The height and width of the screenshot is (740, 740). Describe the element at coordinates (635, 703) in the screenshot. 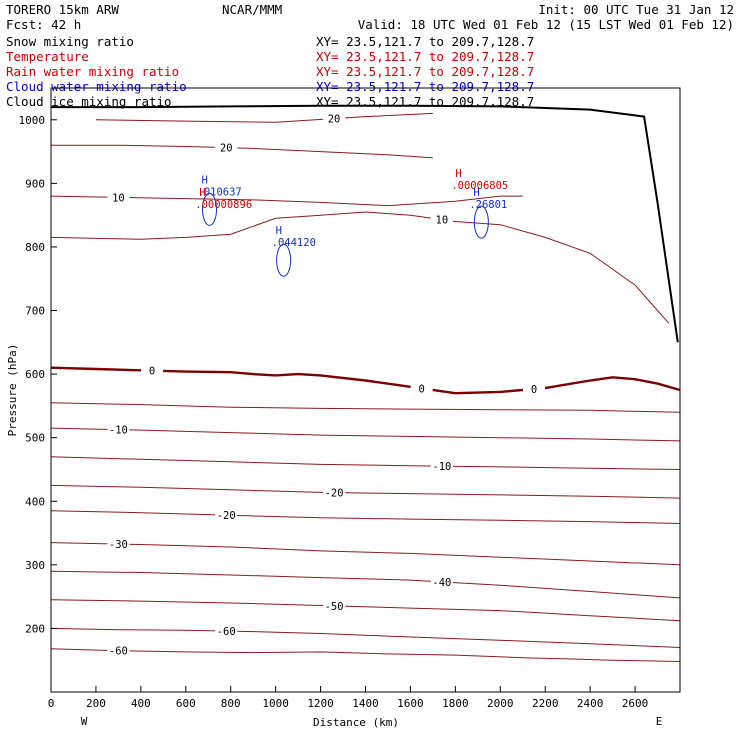

I see `x-tick-label-13: 2600` at that location.